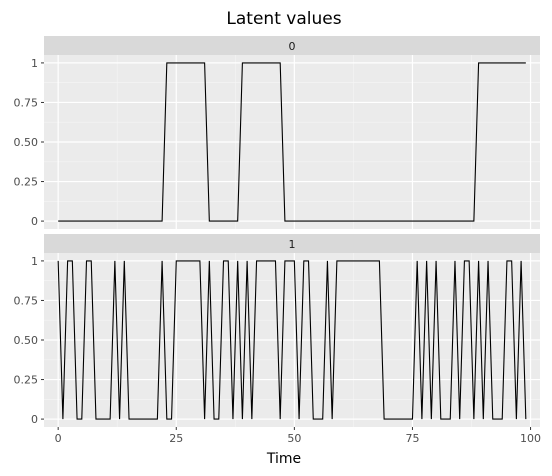  What do you see at coordinates (294, 438) in the screenshot?
I see `x-tick-label: 50` at bounding box center [294, 438].